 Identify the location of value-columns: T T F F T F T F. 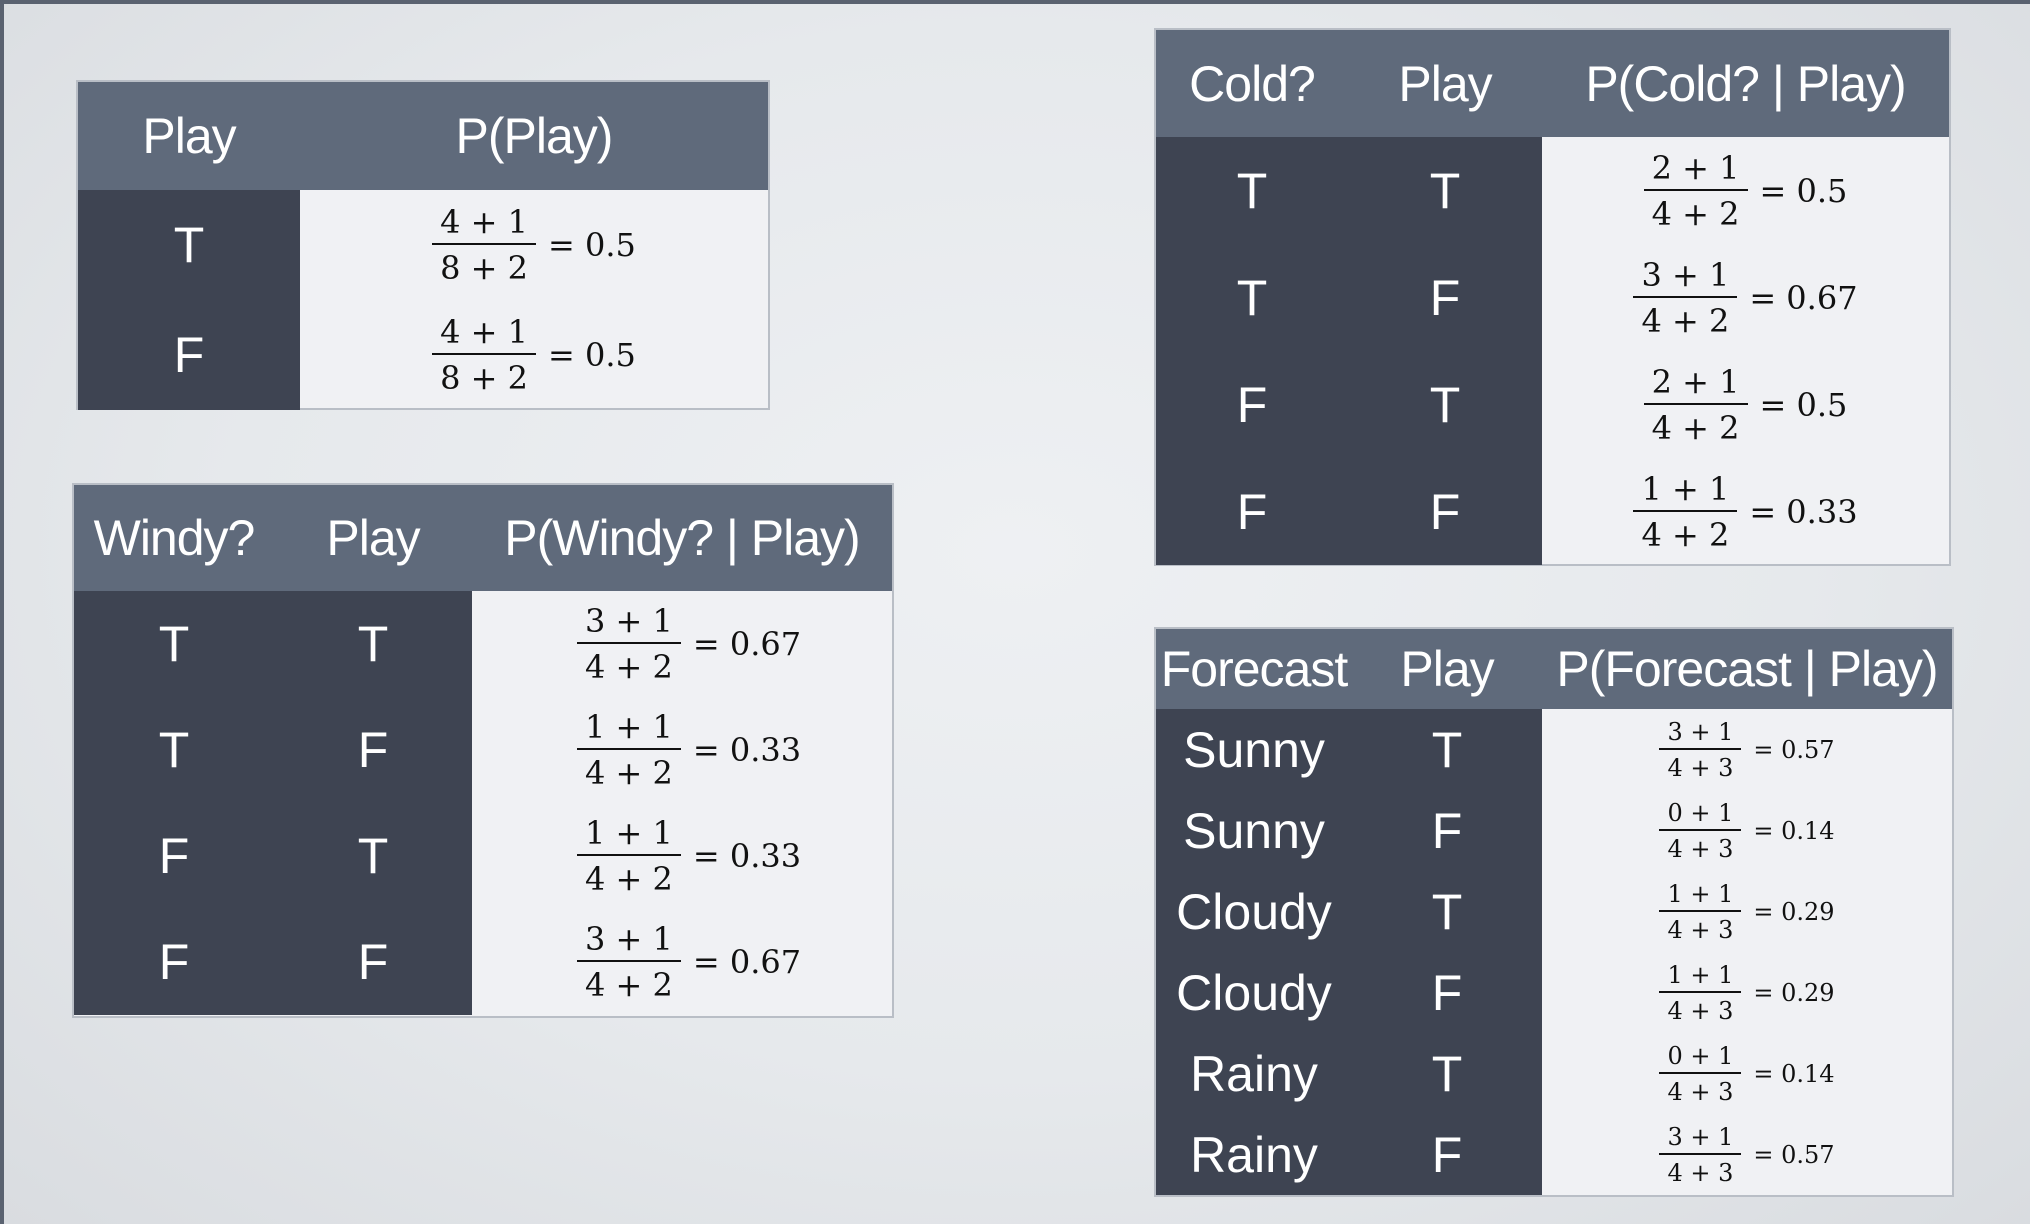
(1349, 351).